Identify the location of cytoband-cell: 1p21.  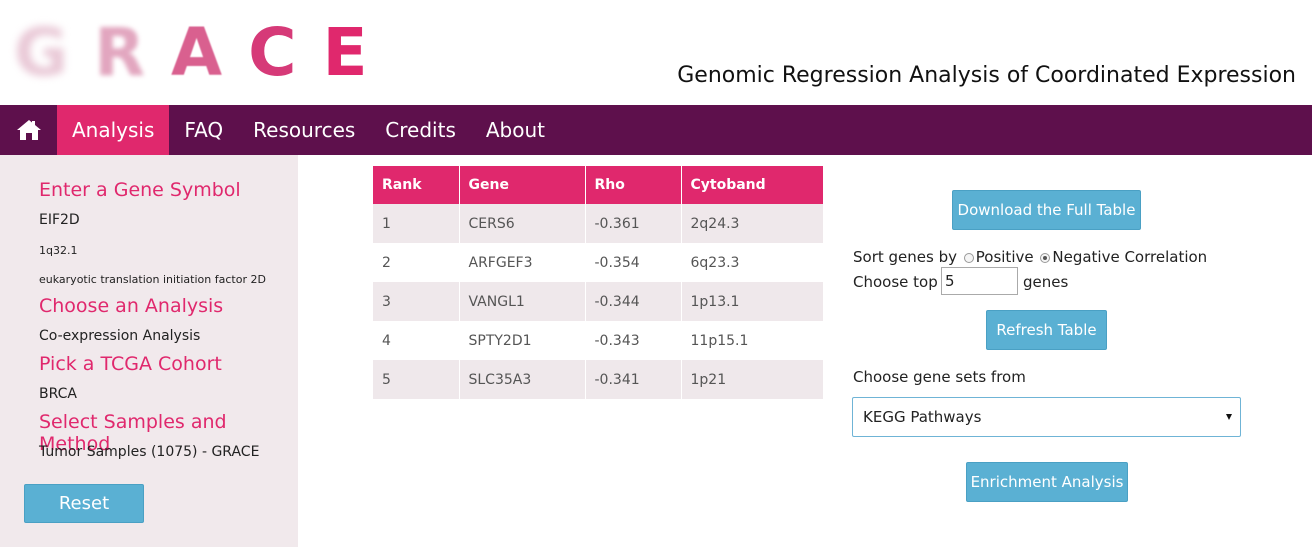
(752, 379).